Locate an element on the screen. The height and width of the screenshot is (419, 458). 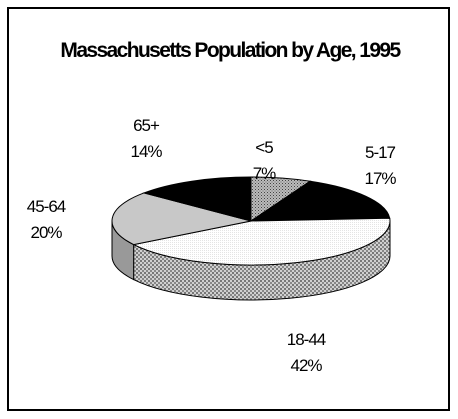
slice-label: 65+ is located at coordinates (146, 125).